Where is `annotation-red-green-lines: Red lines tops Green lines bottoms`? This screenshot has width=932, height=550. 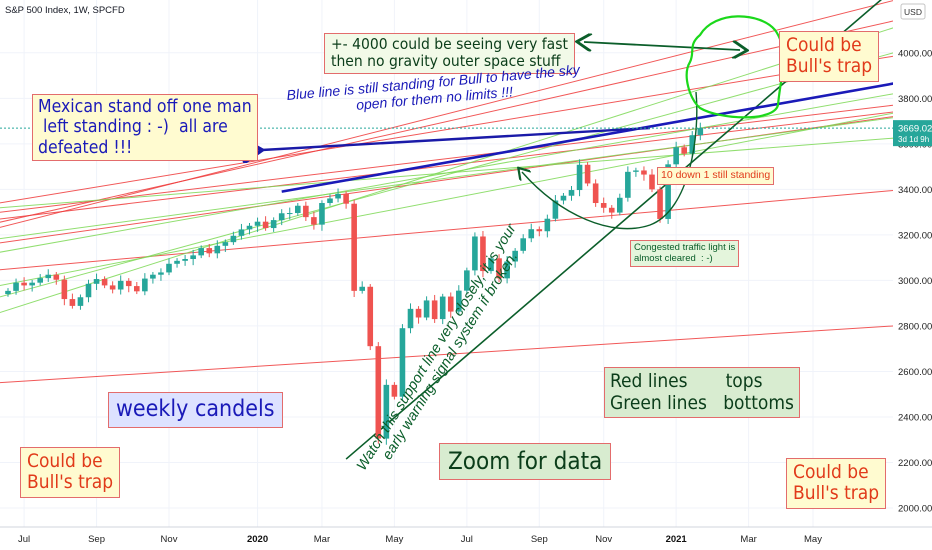
annotation-red-green-lines: Red lines tops Green lines bottoms is located at coordinates (702, 393).